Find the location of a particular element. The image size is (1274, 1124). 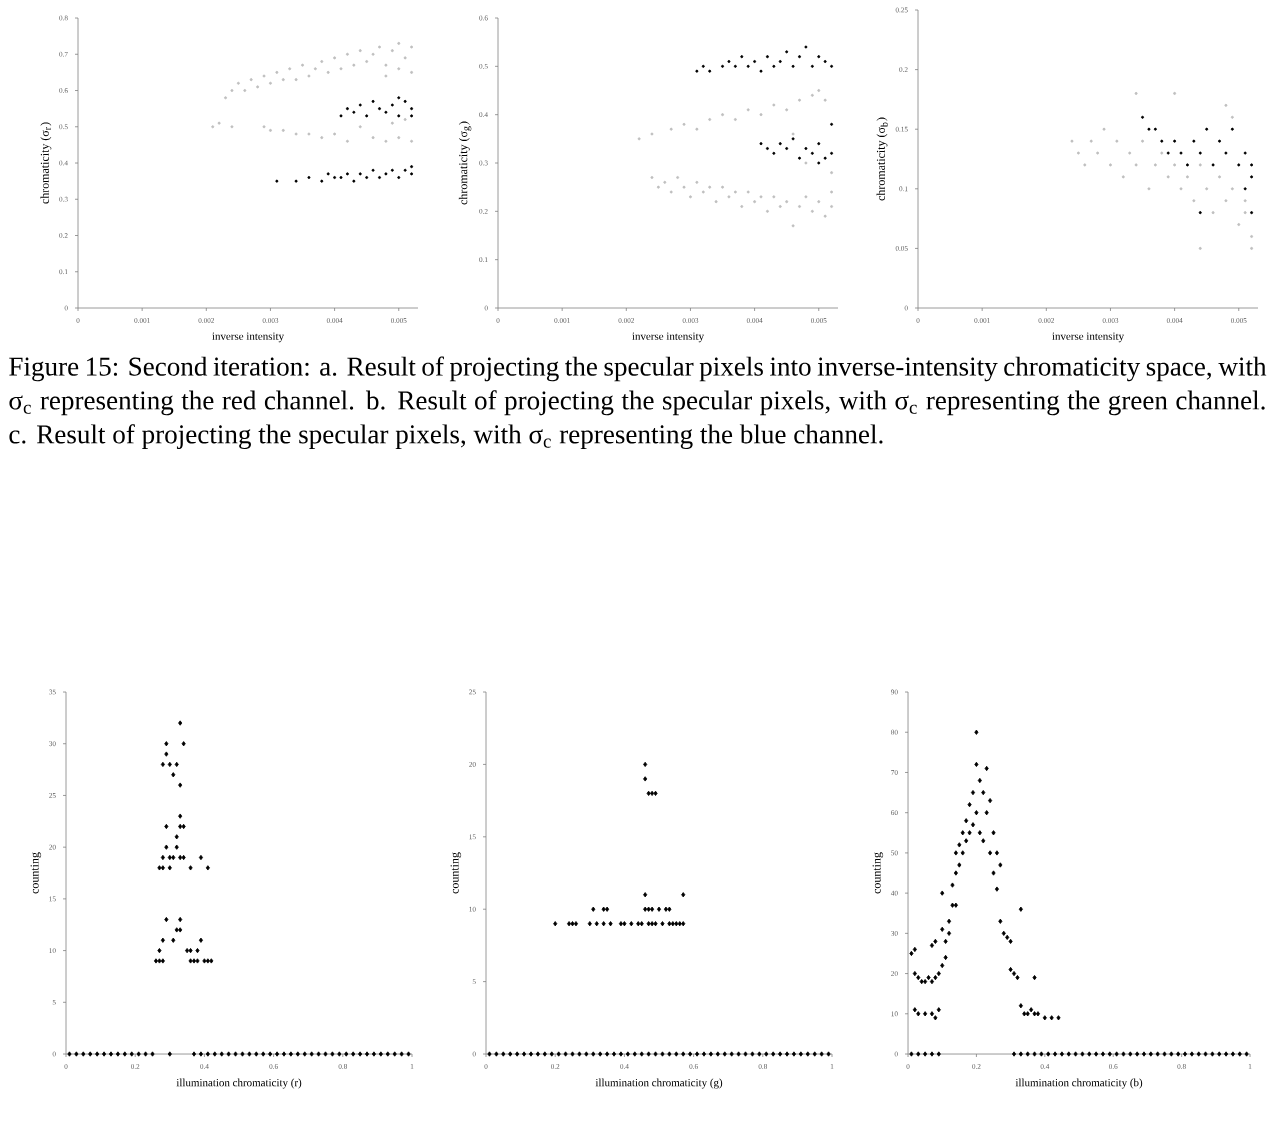

text: Figure 15: Second iteration: a. Result of projecting the specular pixels into inverse-intensity chromaticity space, with σ$_{c}$ representing the red channel. b. Result of projecting the specular pixels, with σ$_{c}$ representing the green channel. c. Result of projecting the specular pixels, with σ$_{c}$ representing the blue channel. is located at coordinates (638, 403).